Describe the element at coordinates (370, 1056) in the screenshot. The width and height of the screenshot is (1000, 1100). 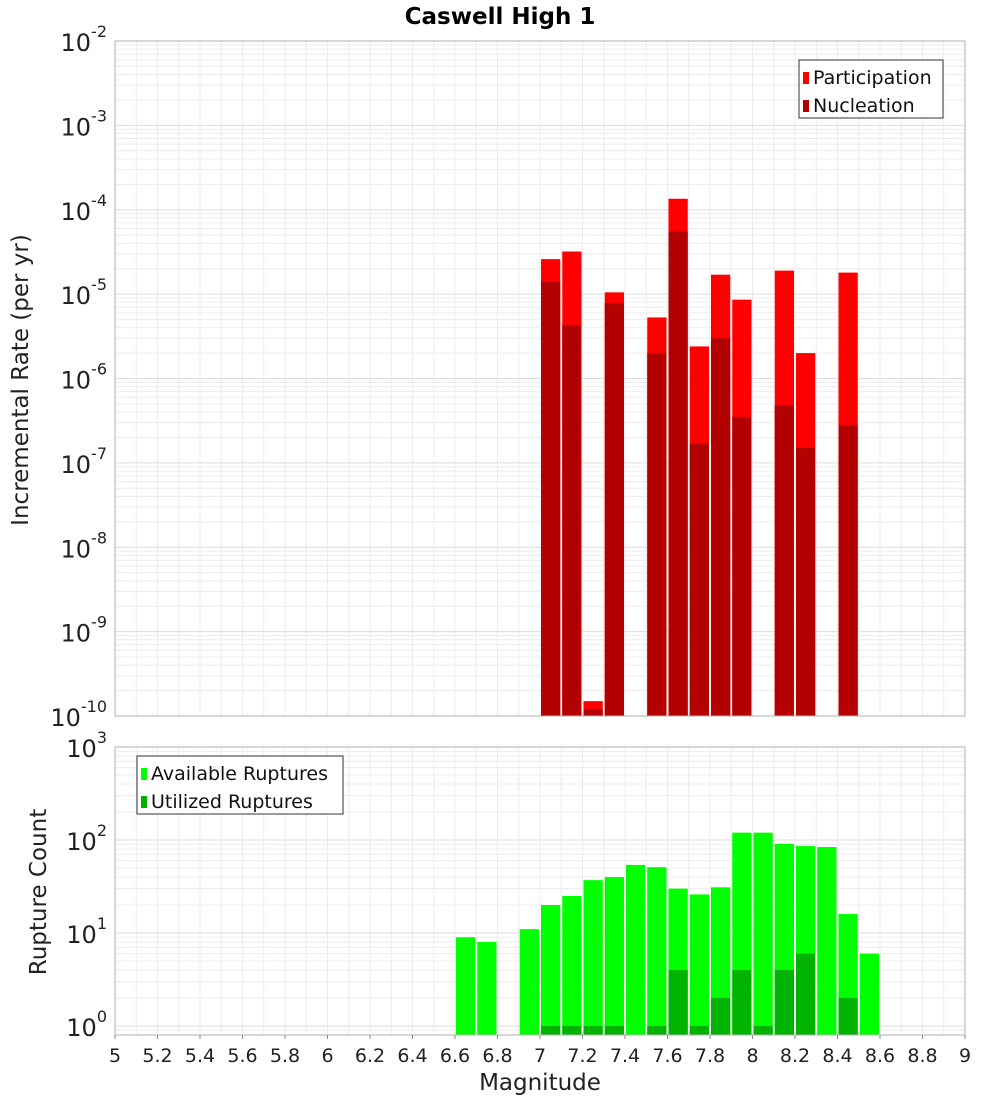
I see `x-tick-label: 6.2` at that location.